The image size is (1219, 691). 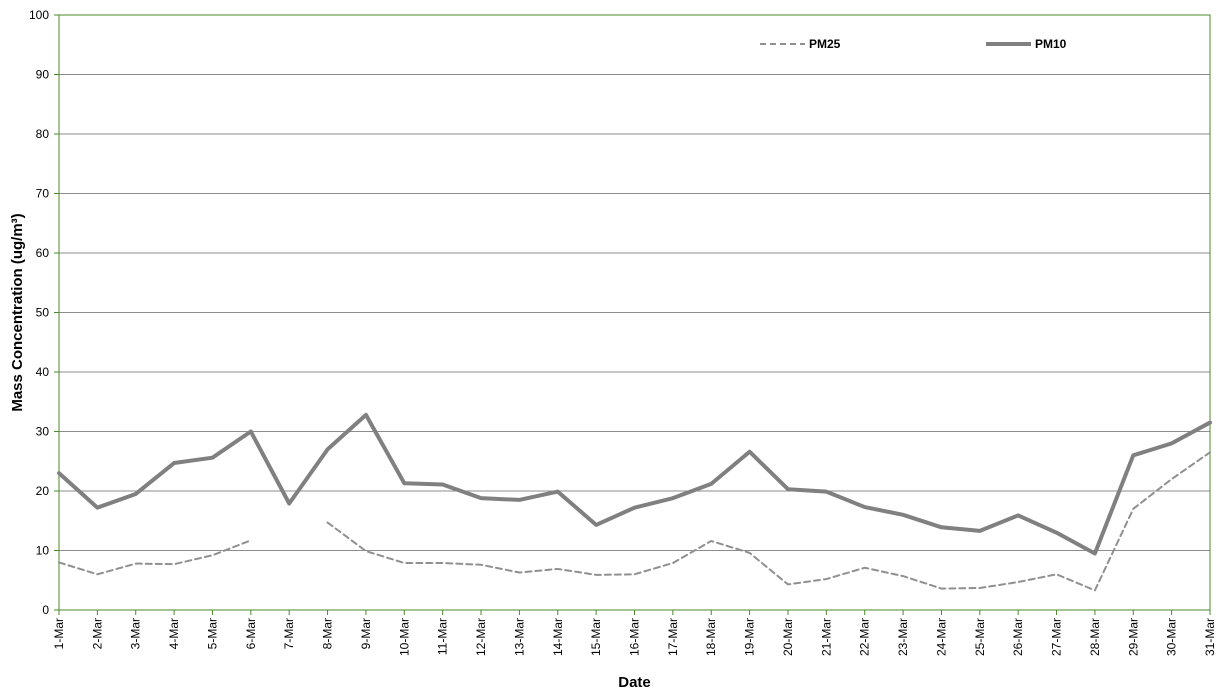 I want to click on y-tick-label: 80, so click(x=43, y=134).